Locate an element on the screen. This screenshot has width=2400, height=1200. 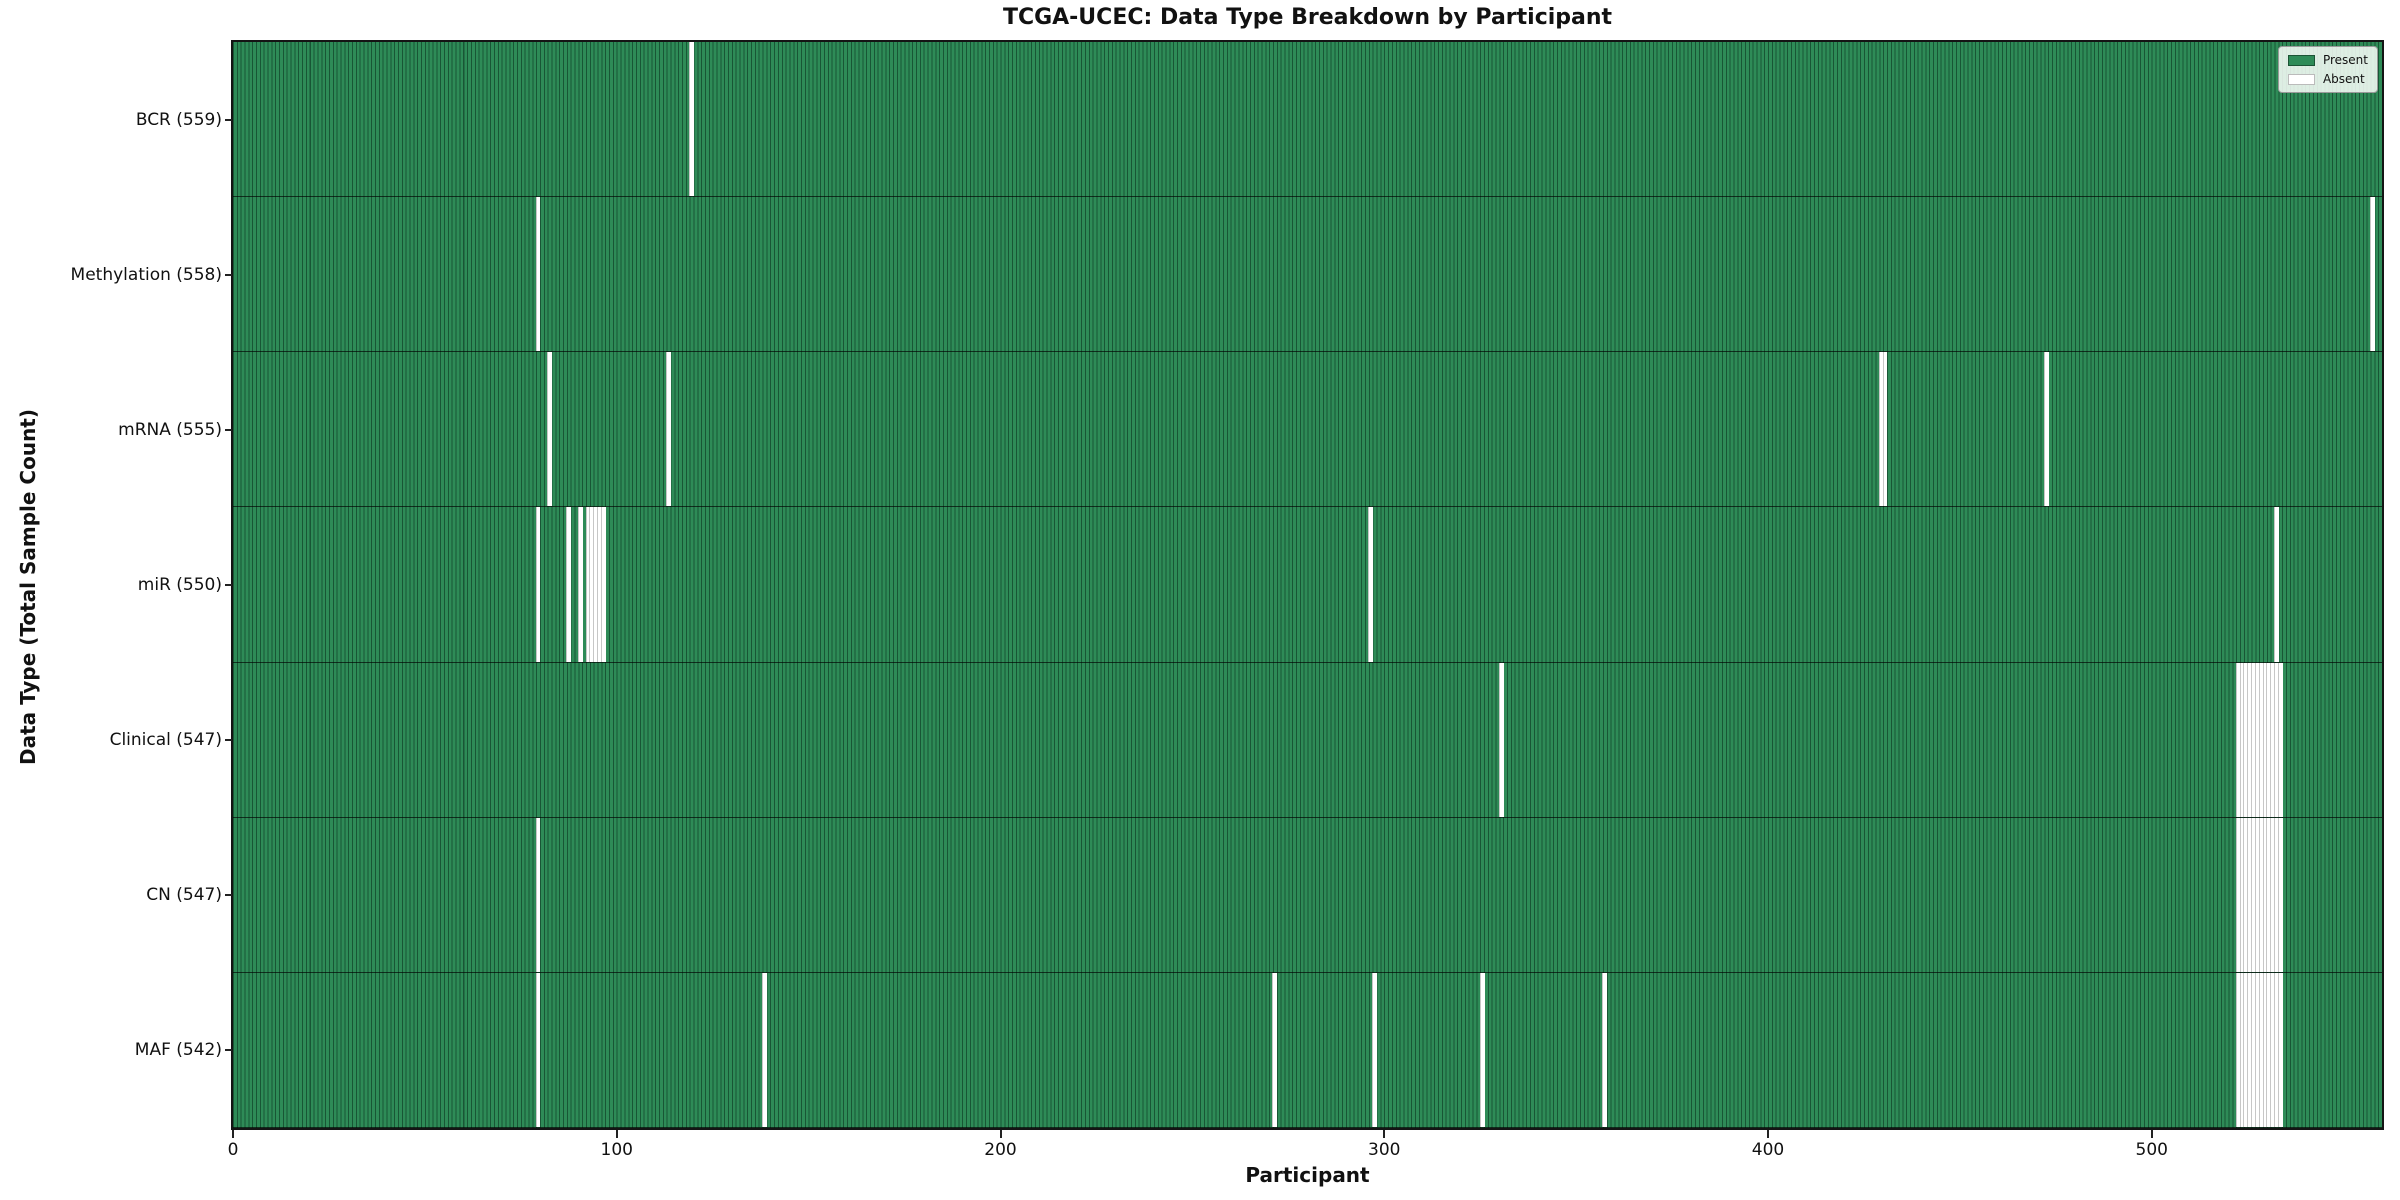
y-tick-label: Clinical (547) is located at coordinates (165, 740).